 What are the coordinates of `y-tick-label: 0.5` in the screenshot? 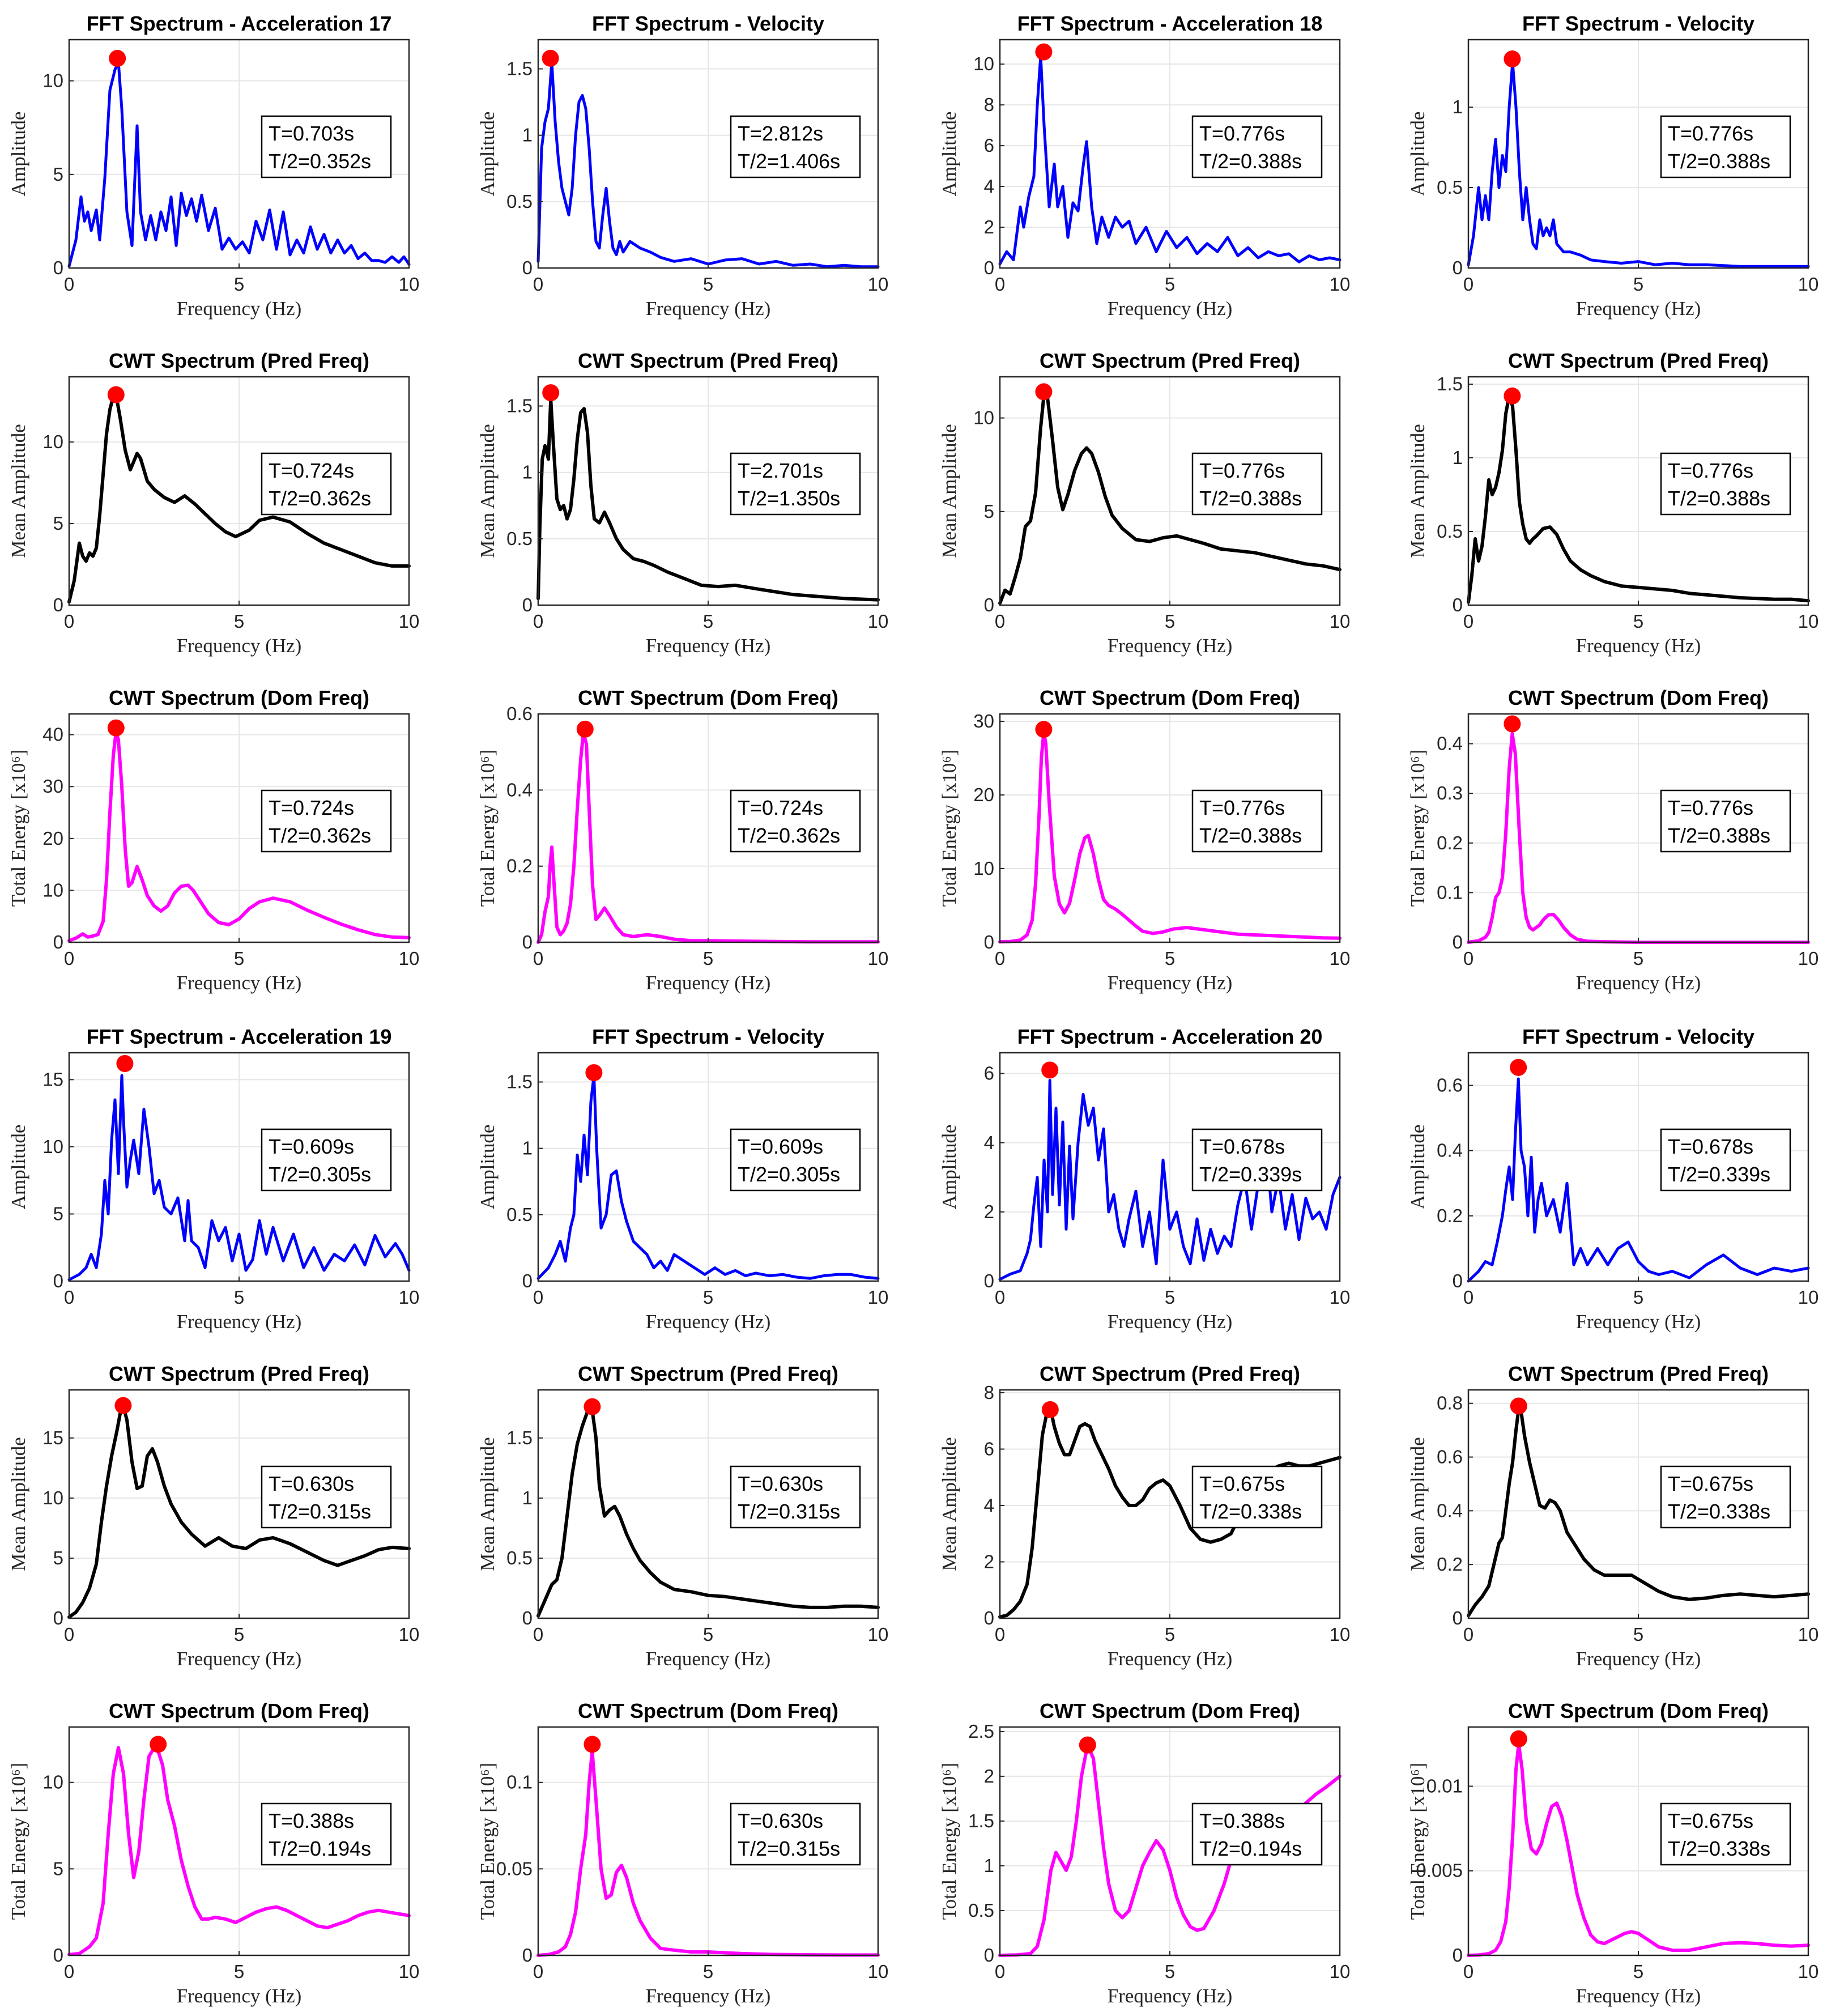 It's located at (519, 538).